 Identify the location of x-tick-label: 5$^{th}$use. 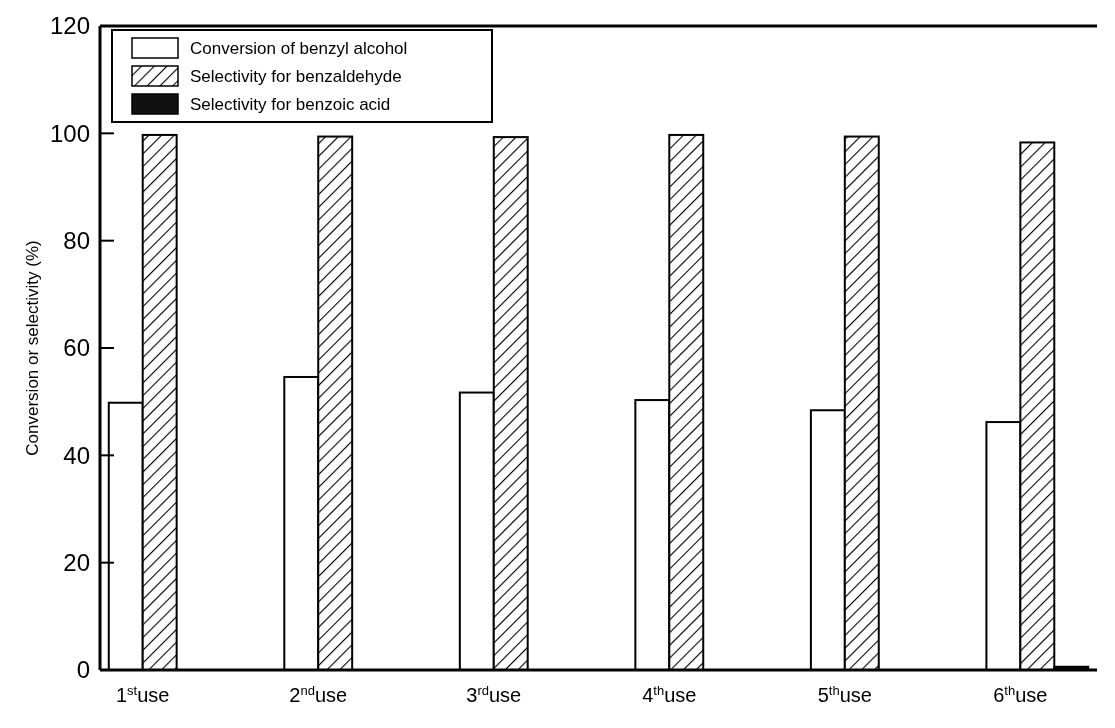
(844, 694).